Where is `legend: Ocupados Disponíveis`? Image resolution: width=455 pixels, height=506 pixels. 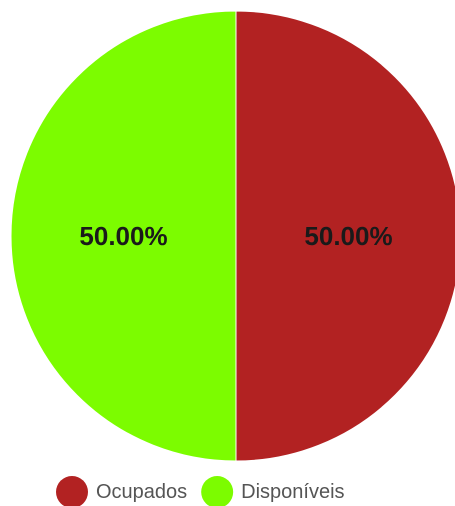 legend: Ocupados Disponíveis is located at coordinates (200, 491).